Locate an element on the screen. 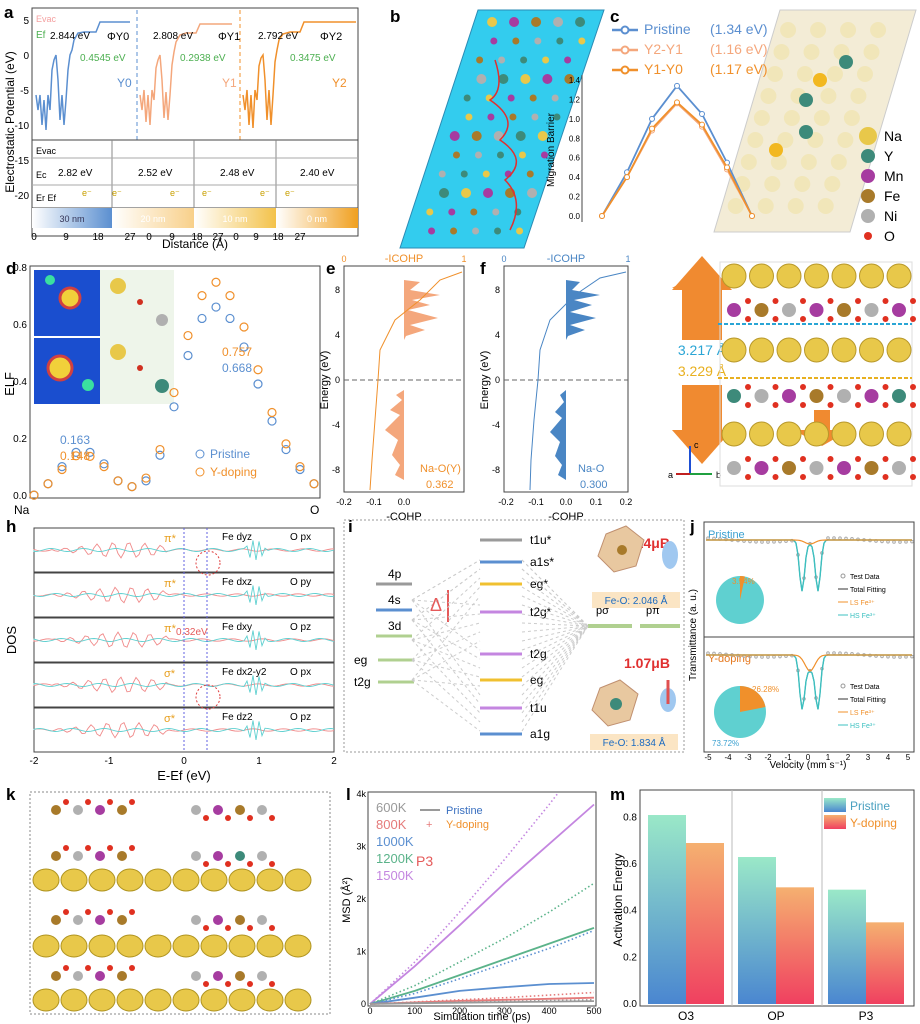 Image resolution: width=920 pixels, height=1024 pixels. c-legend-value: (1.16 eV) is located at coordinates (739, 49).